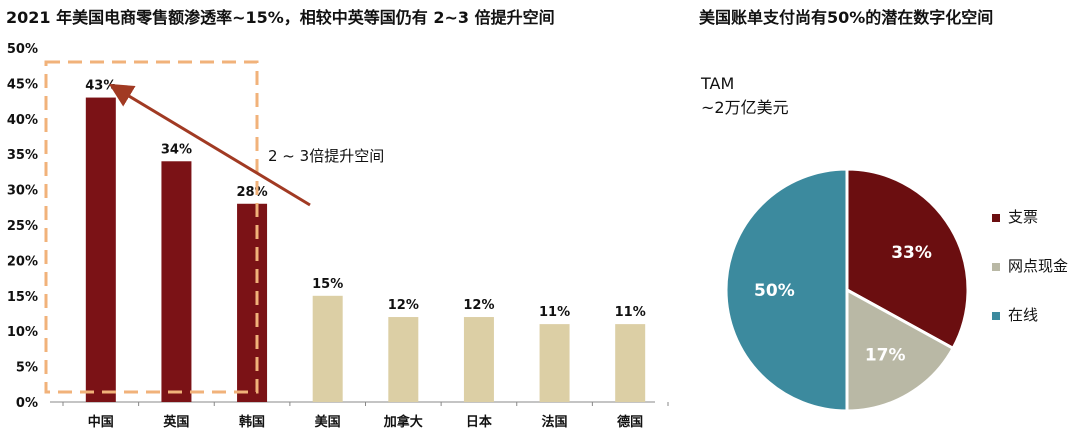 Image resolution: width=1080 pixels, height=433 pixels. What do you see at coordinates (403, 422) in the screenshot?
I see `x-tick-label: 加拿大` at bounding box center [403, 422].